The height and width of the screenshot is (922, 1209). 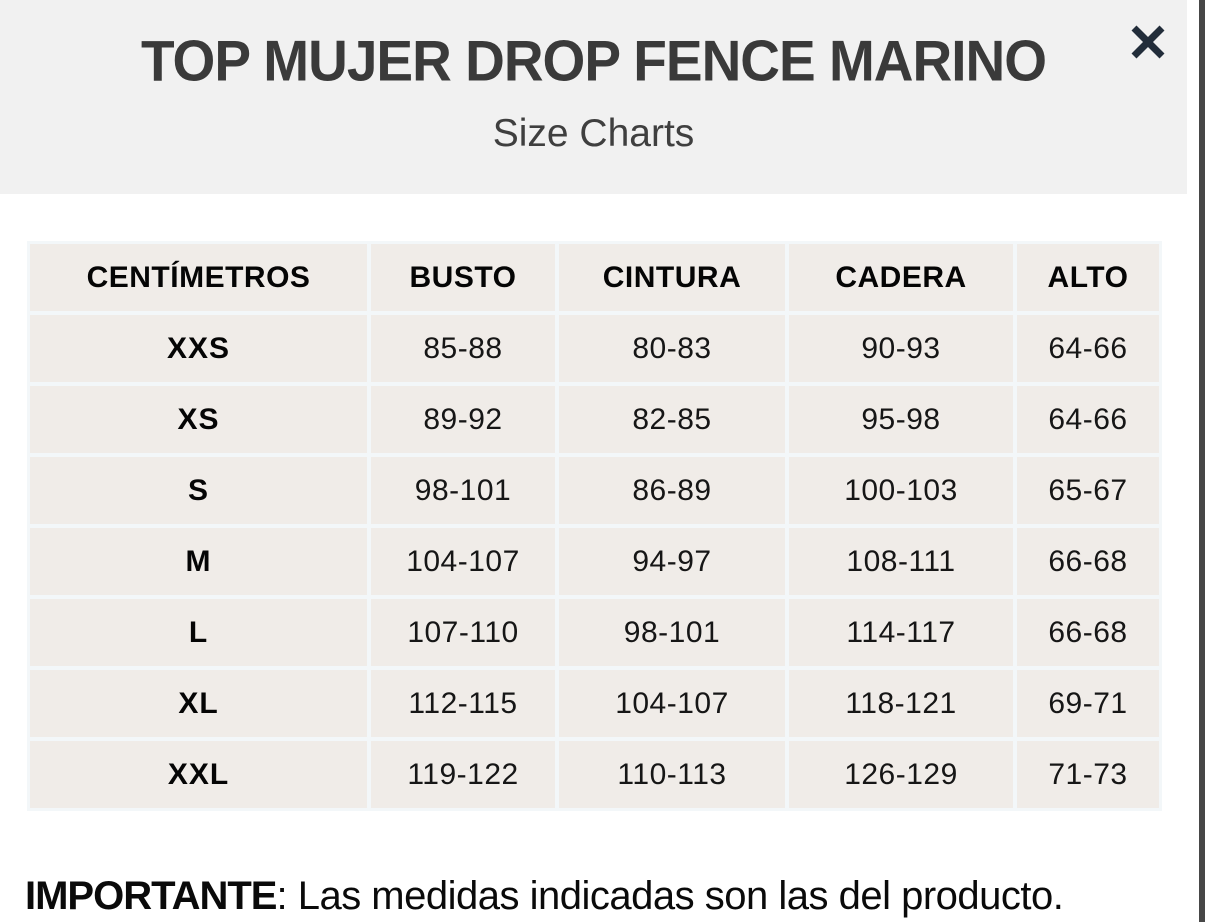 What do you see at coordinates (901, 419) in the screenshot?
I see `table-cell-xs-cadera: 95-98` at bounding box center [901, 419].